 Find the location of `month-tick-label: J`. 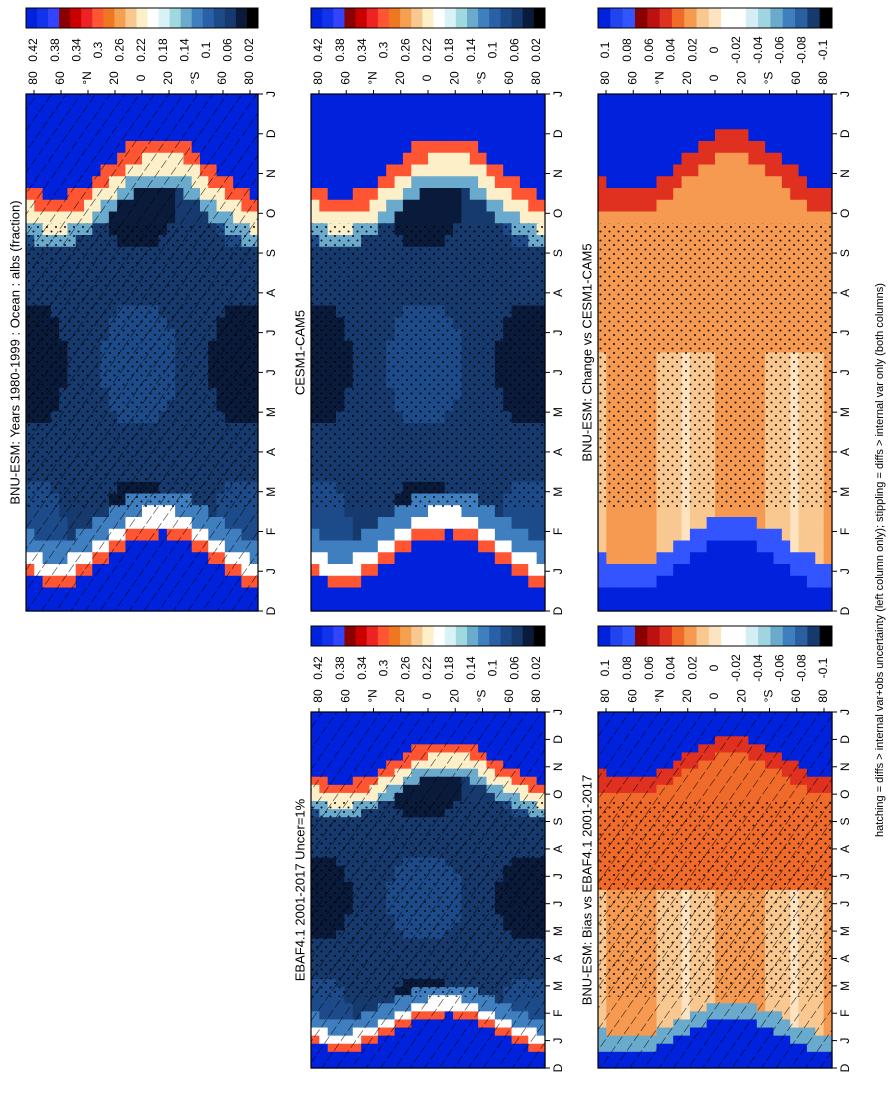

month-tick-label: J is located at coordinates (845, 372).